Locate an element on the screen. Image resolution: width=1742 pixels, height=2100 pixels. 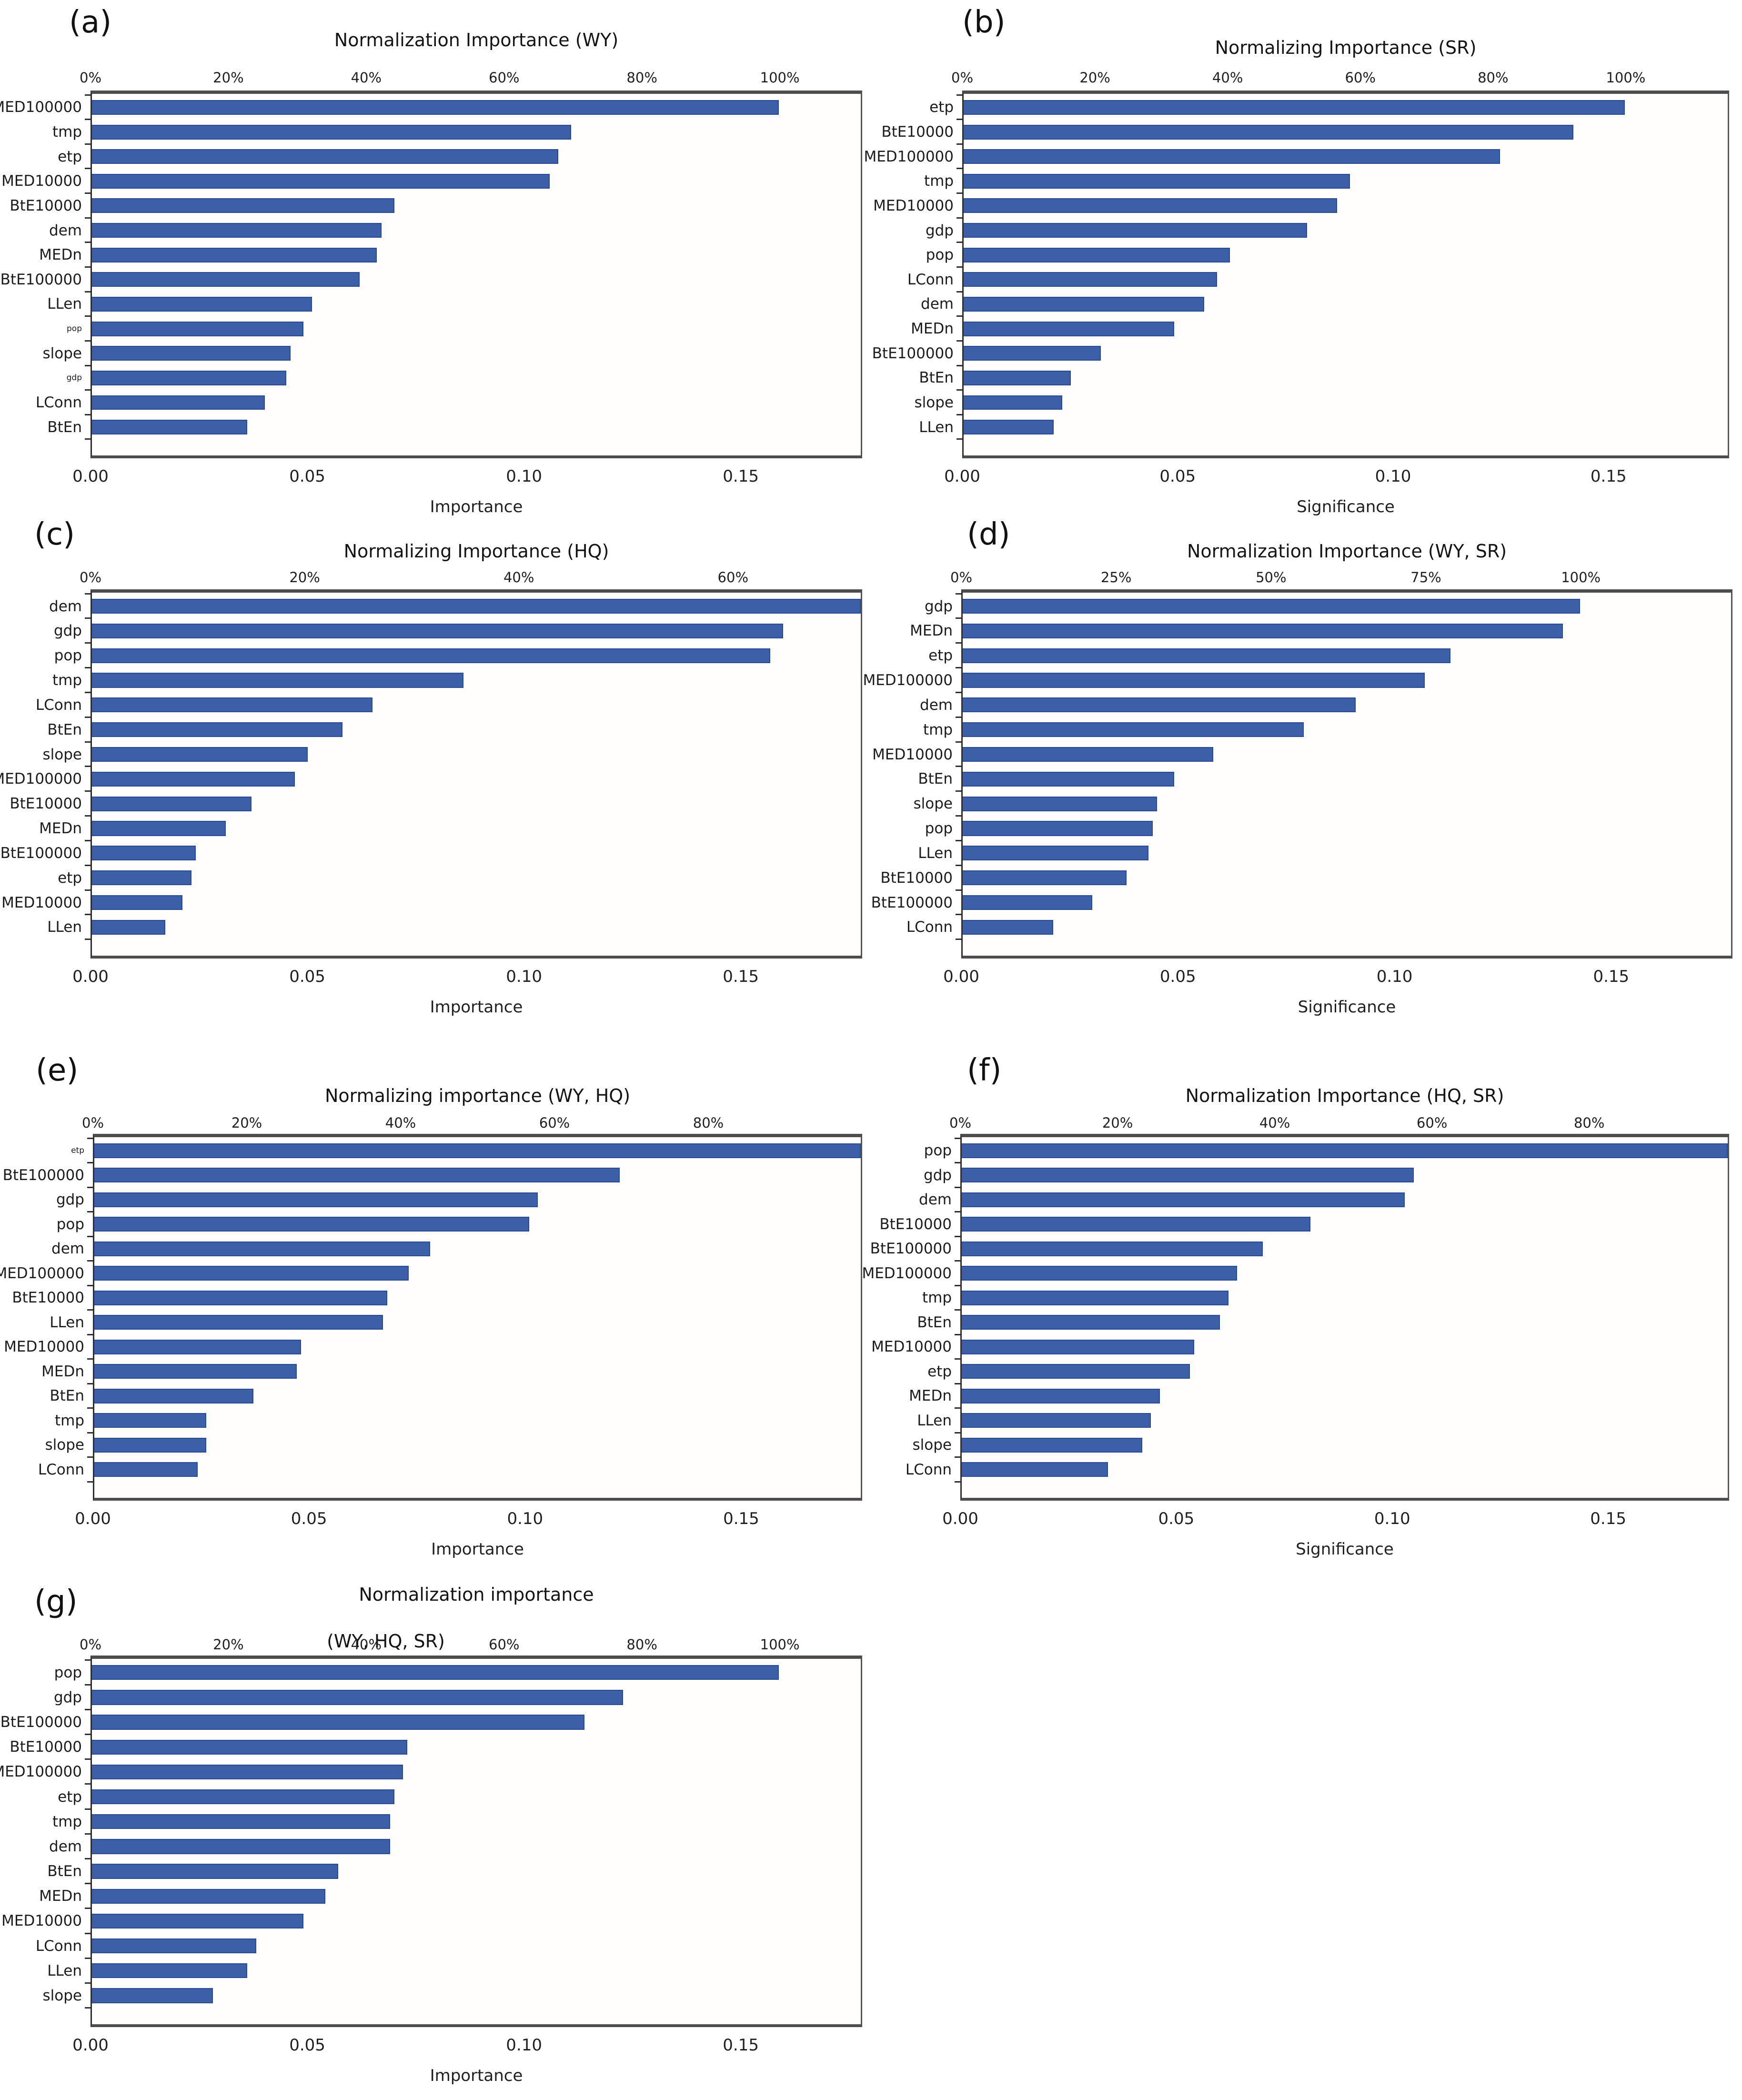
y-axis-label: BtEn is located at coordinates (936, 378).